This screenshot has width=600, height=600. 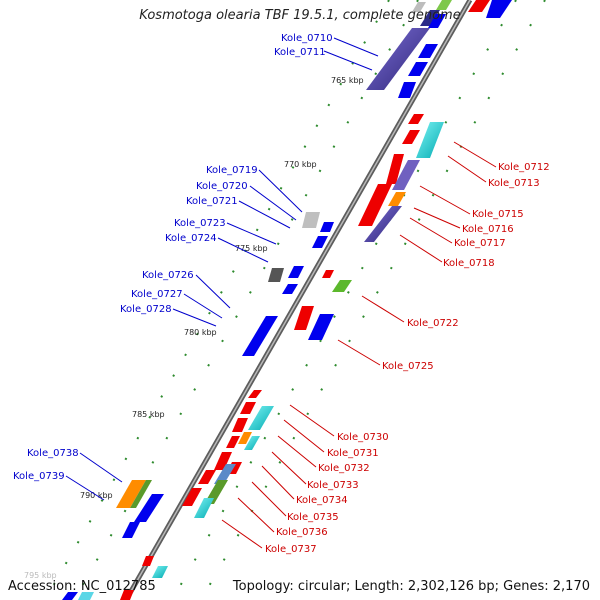 I want to click on gene-label: Kole_0732, so click(x=344, y=468).